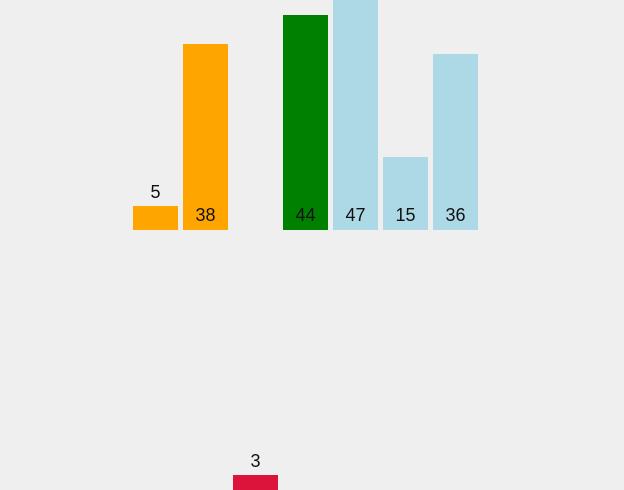 The width and height of the screenshot is (624, 490). Describe the element at coordinates (155, 192) in the screenshot. I see `array-bar-1-value-label: 5` at that location.